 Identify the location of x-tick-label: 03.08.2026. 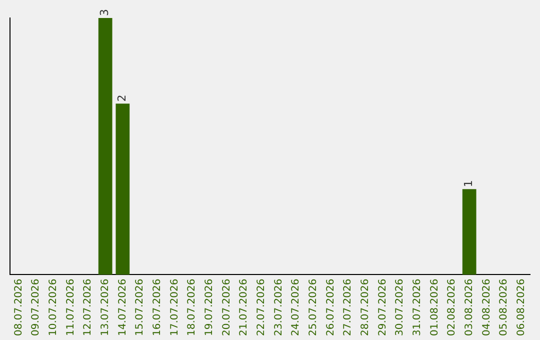
(469, 307).